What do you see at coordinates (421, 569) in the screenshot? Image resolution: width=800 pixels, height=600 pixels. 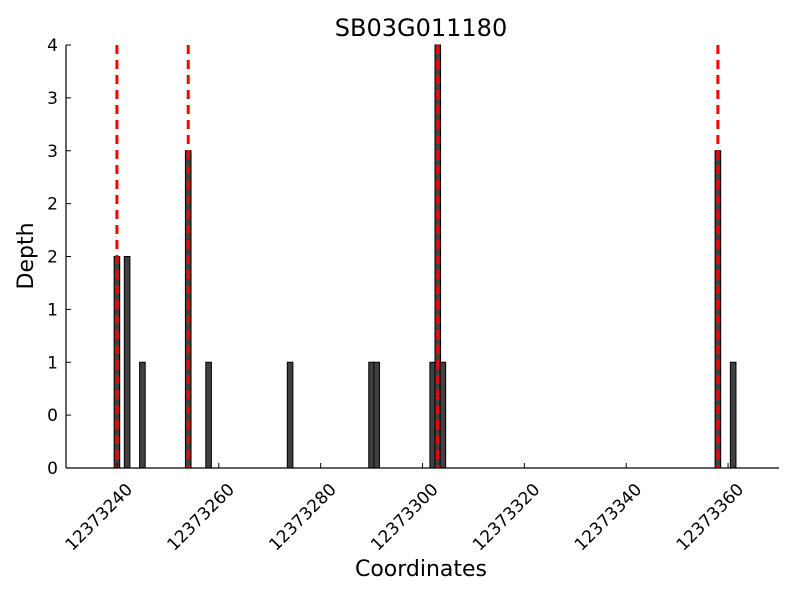 I see `x-axis-label: Coordinates` at bounding box center [421, 569].